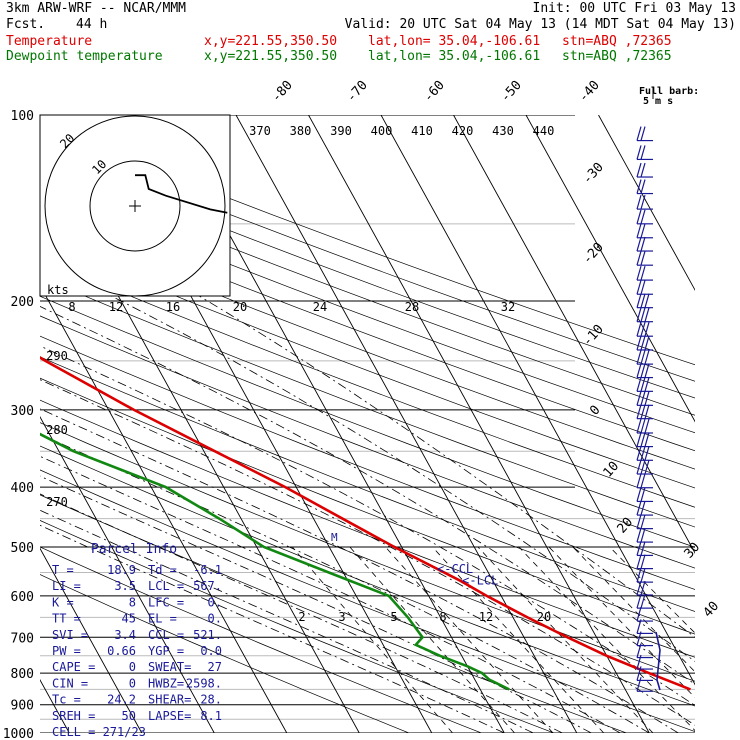 The image size is (740, 740). What do you see at coordinates (211, 700) in the screenshot?
I see `parcel-value: 28.` at bounding box center [211, 700].